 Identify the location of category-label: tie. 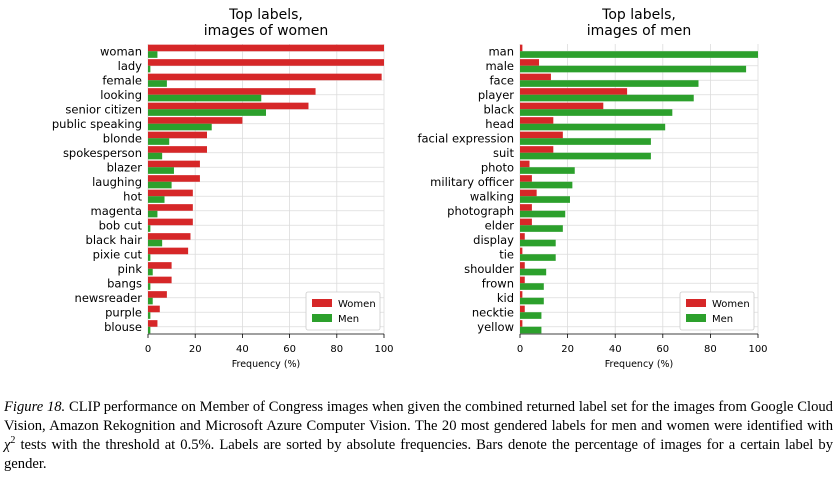
(506, 254).